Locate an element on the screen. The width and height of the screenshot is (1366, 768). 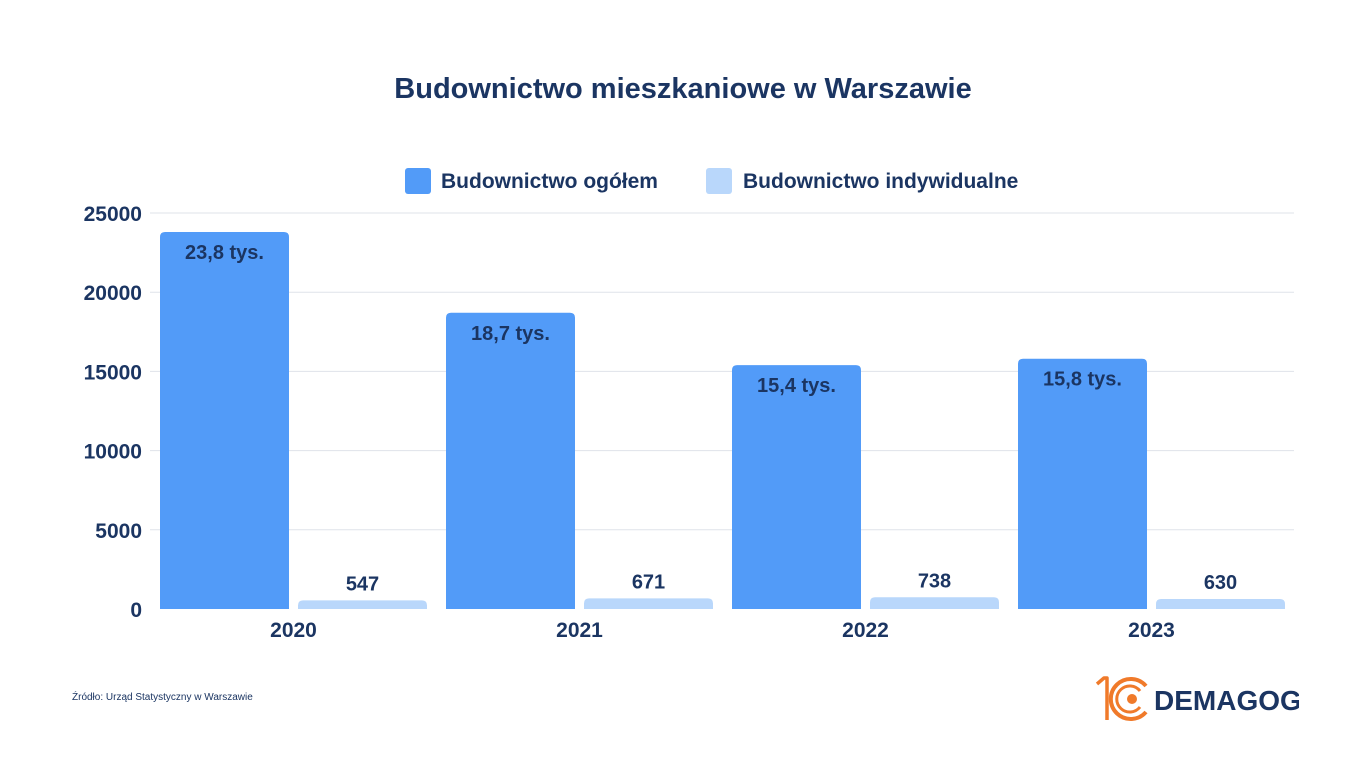
y-tick-label: 15000 is located at coordinates (113, 372).